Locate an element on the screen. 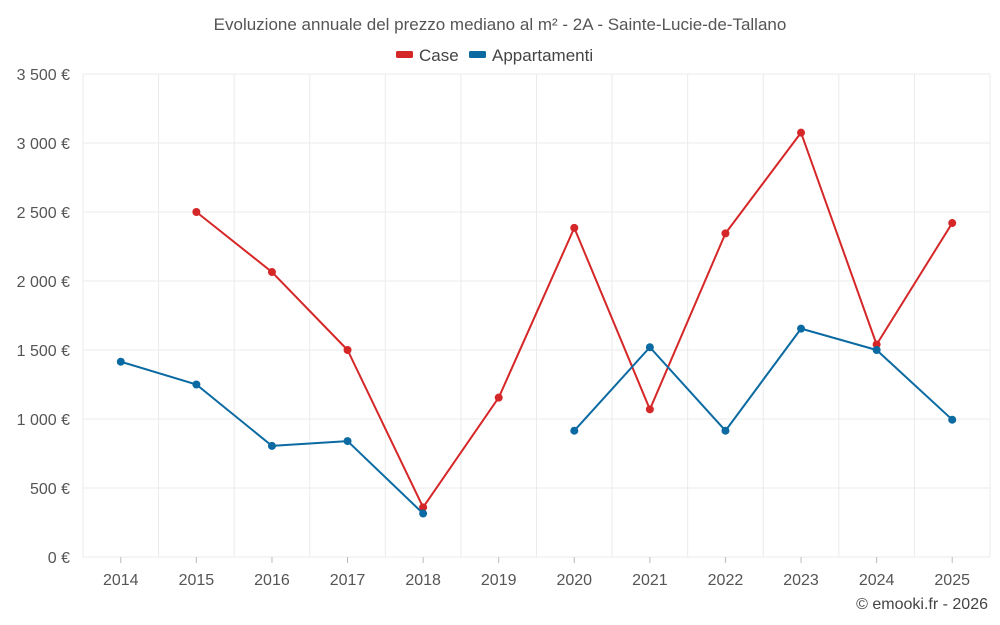  x-tick-label: 2024 is located at coordinates (877, 580).